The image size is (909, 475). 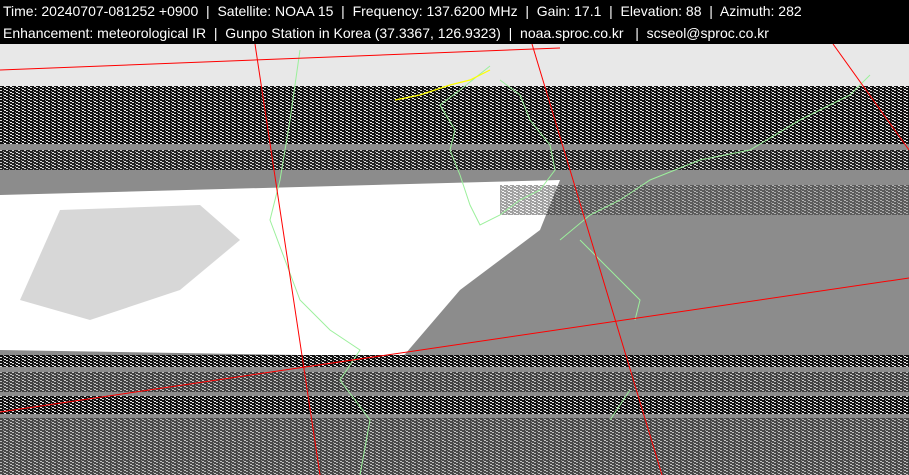 What do you see at coordinates (715, 157) in the screenshot?
I see `coastline-japan` at bounding box center [715, 157].